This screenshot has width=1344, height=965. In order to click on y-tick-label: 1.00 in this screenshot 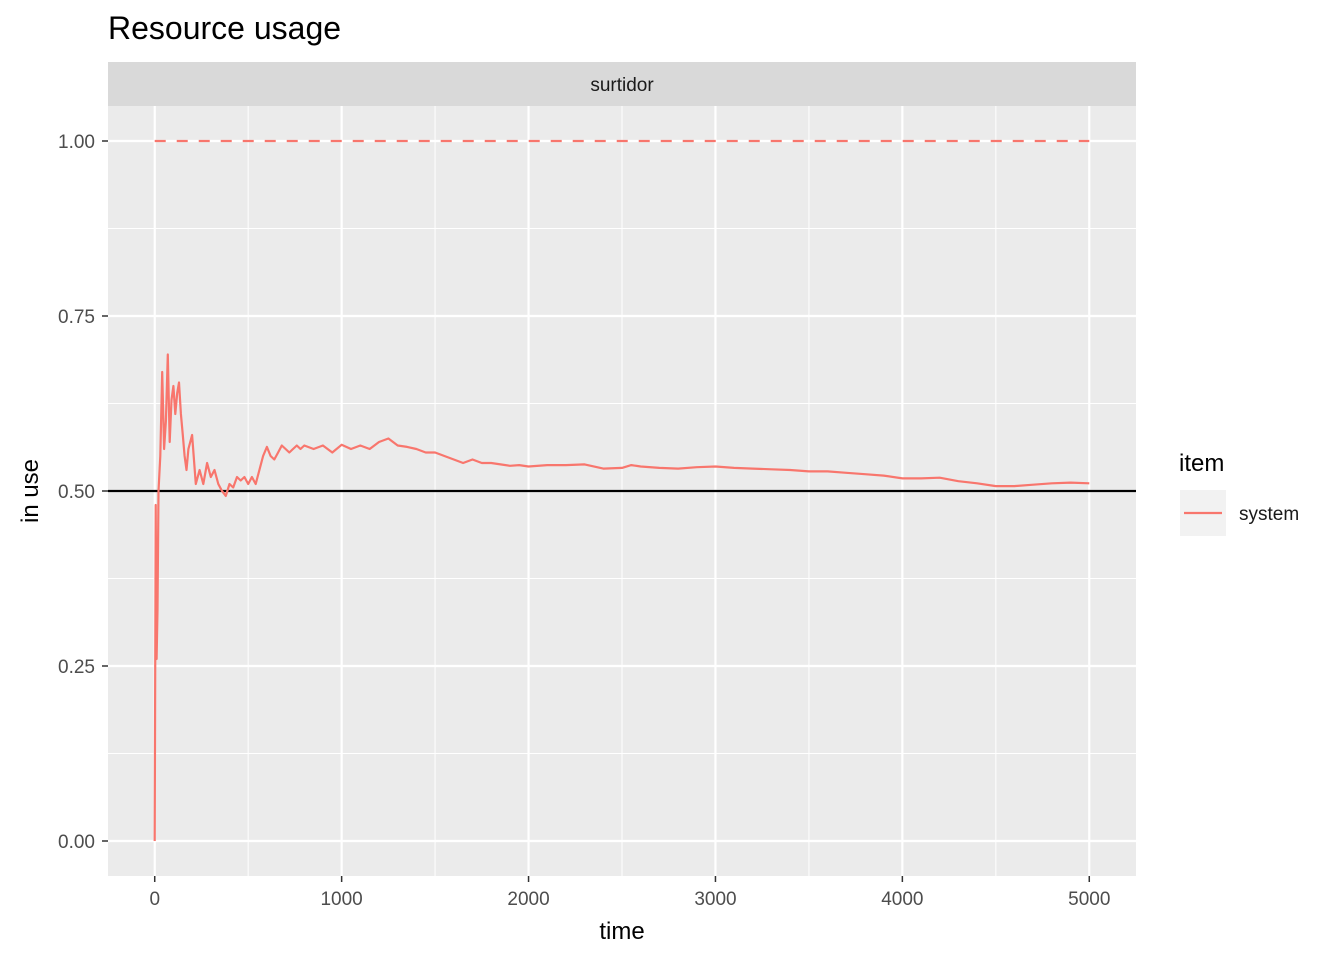, I will do `click(76, 142)`.